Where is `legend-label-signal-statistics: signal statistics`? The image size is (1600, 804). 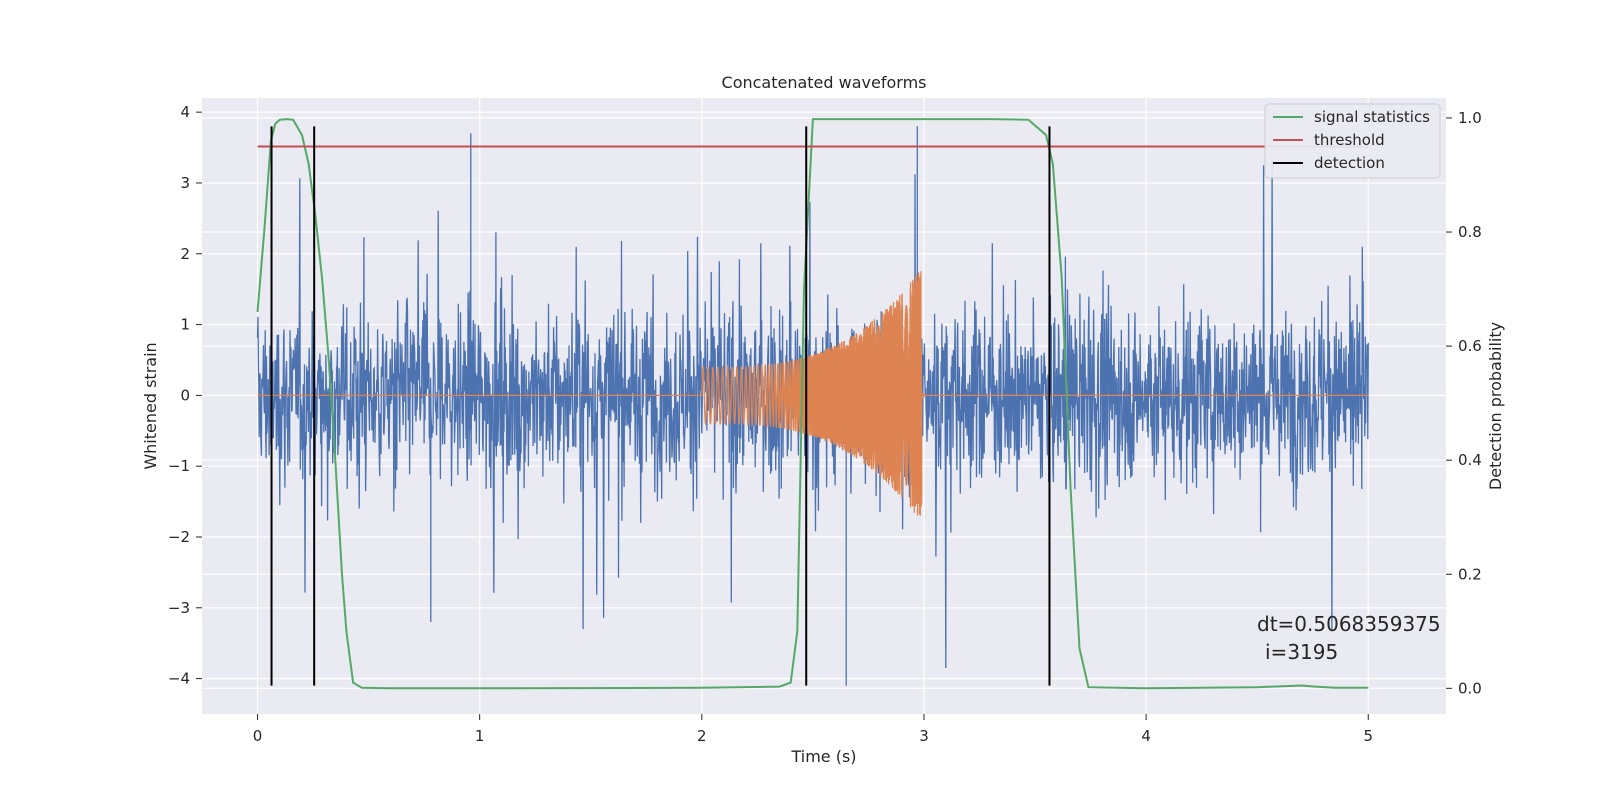
legend-label-signal-statistics: signal statistics is located at coordinates (1372, 117).